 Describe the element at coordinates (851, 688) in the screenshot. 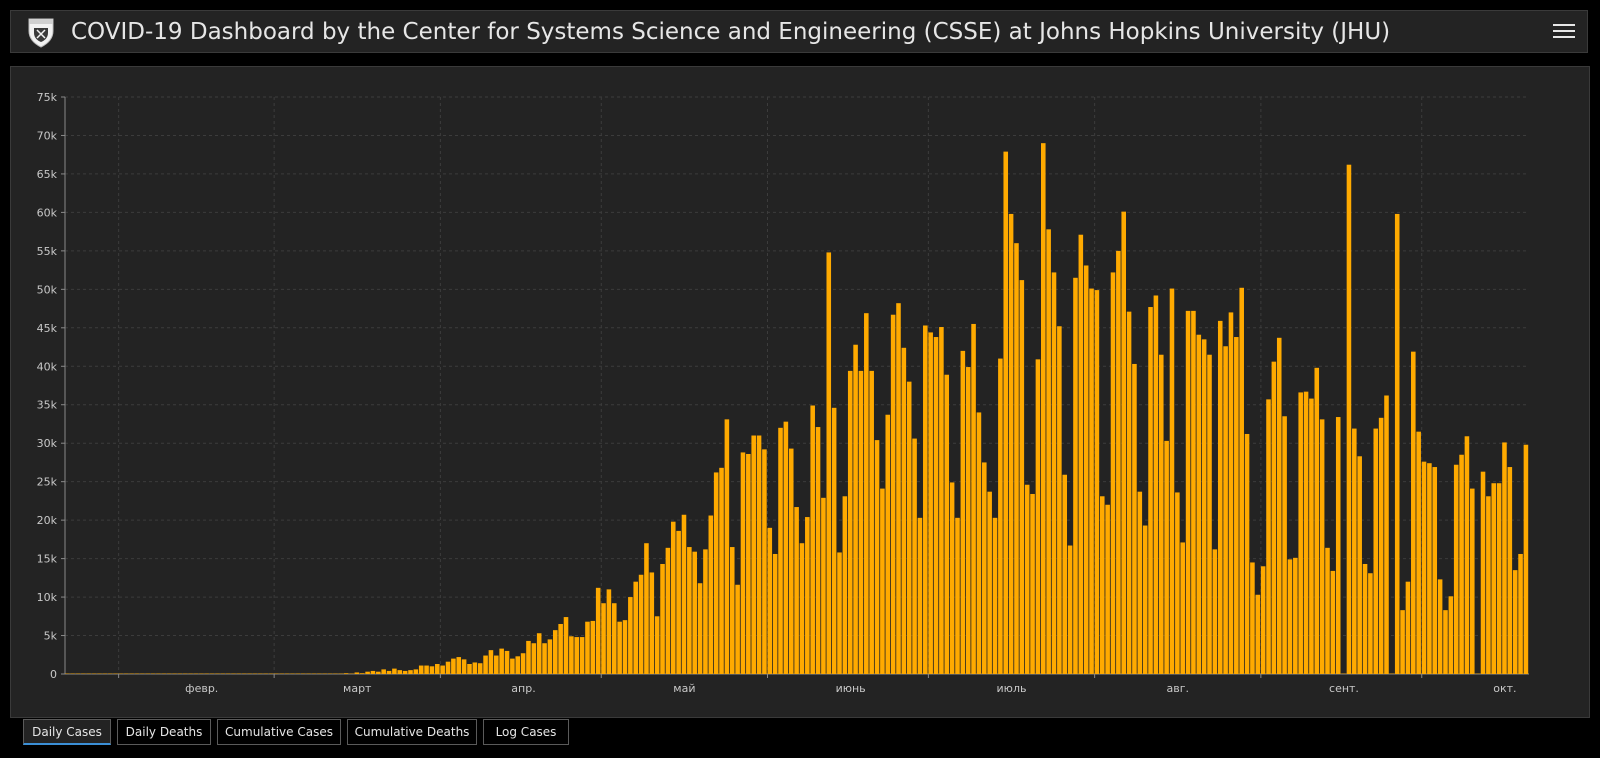

I see `x-tick-label: июнь` at that location.